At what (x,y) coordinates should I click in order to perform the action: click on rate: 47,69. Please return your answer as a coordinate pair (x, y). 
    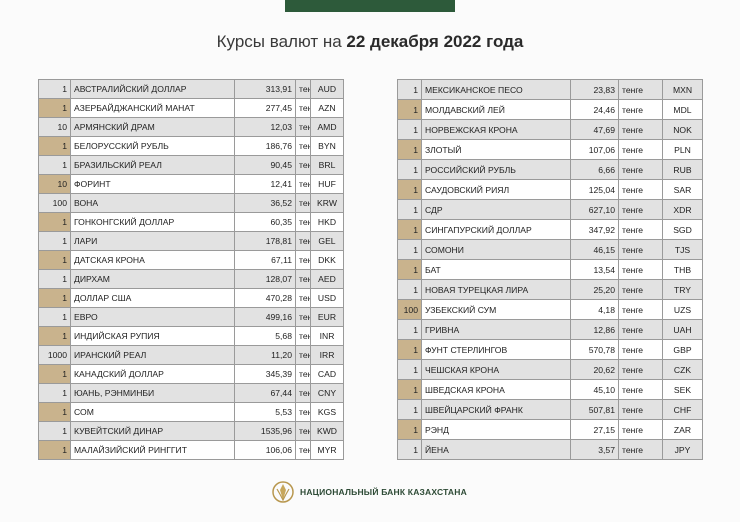
    Looking at the image, I should click on (594, 129).